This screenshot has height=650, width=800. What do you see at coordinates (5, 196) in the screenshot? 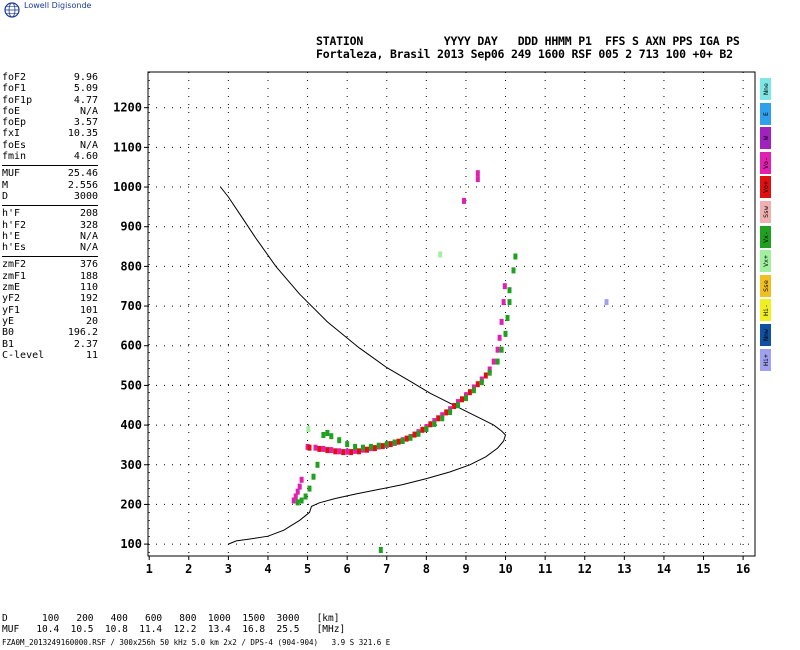
I see `param-label: D` at bounding box center [5, 196].